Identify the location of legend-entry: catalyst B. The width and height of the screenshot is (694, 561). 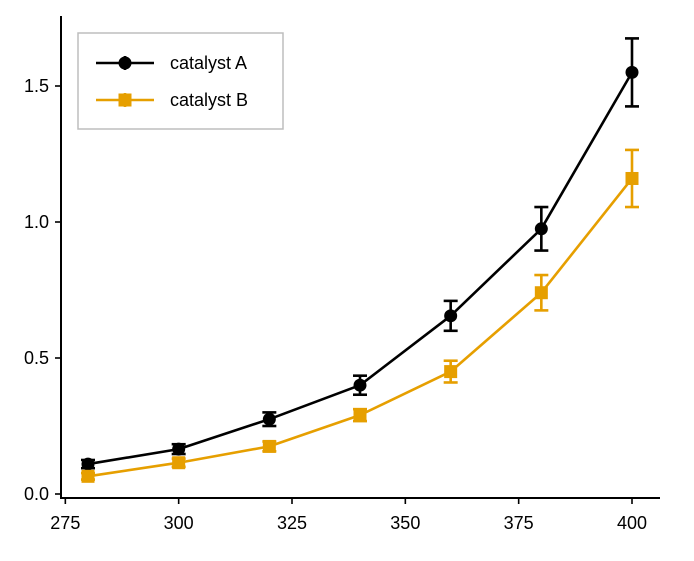
(172, 100).